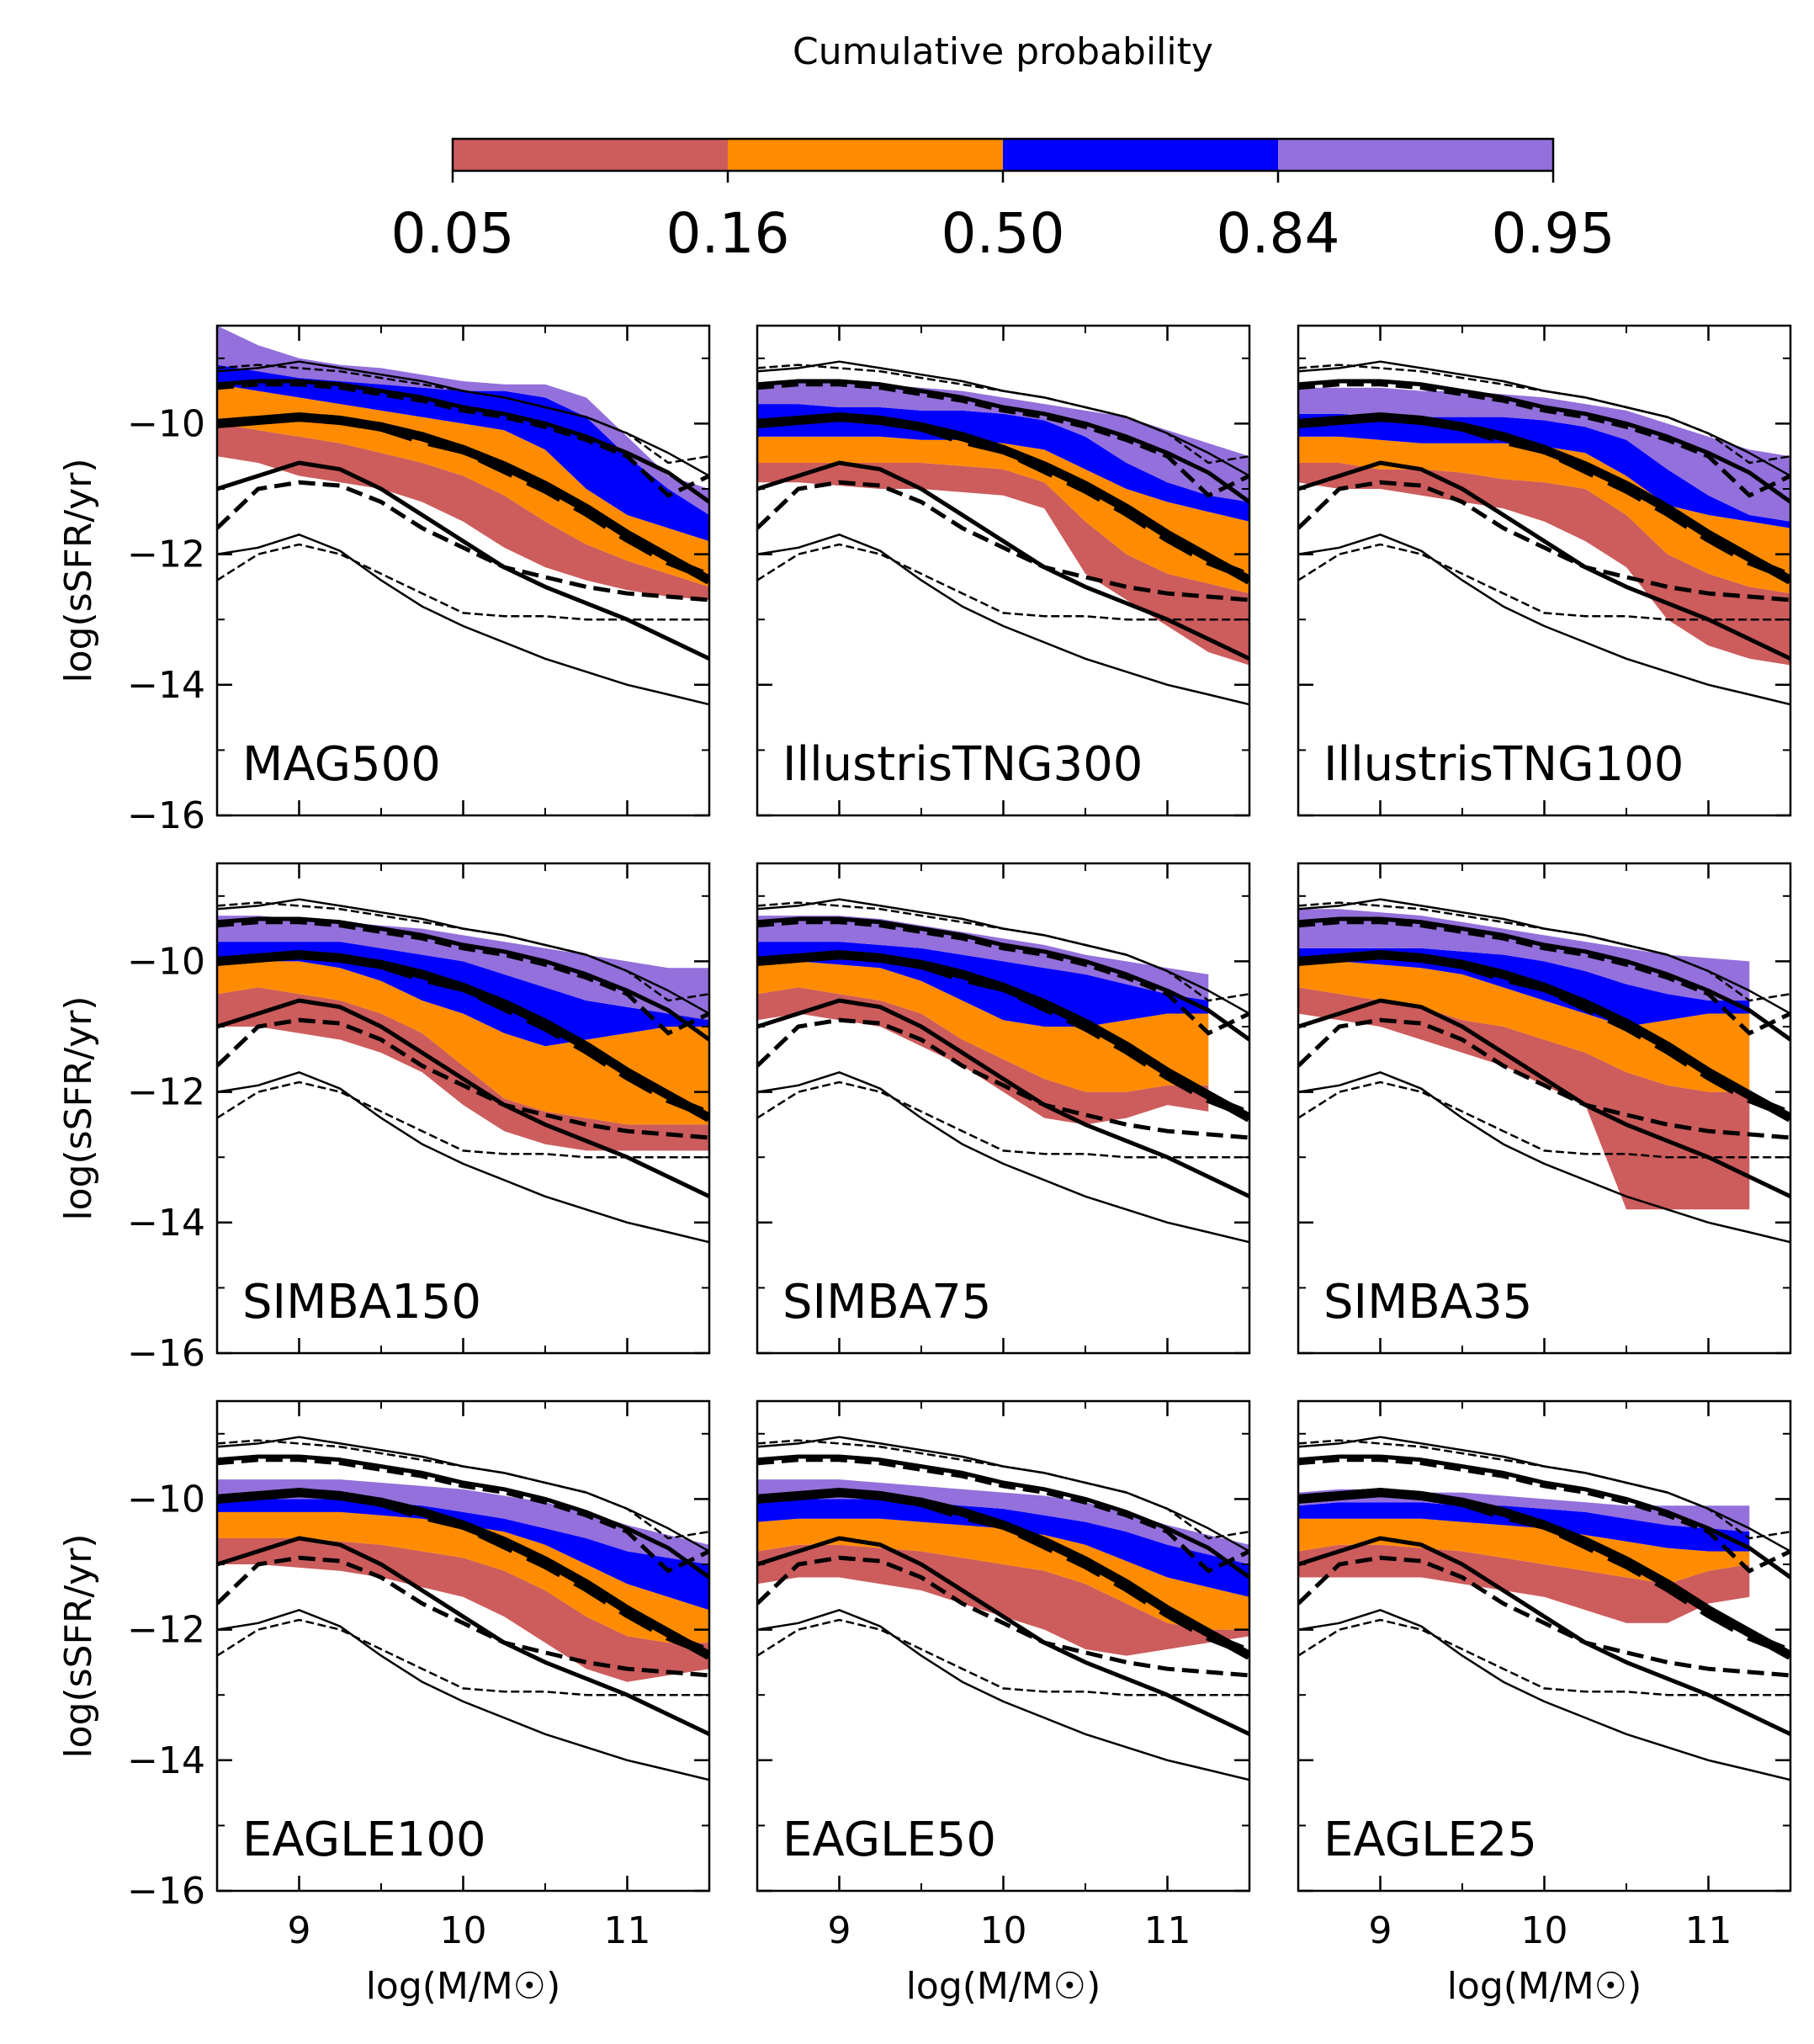 This screenshot has width=1814, height=2044. I want to click on panel-illustristng100: IllustrisTNG100, so click(1544, 570).